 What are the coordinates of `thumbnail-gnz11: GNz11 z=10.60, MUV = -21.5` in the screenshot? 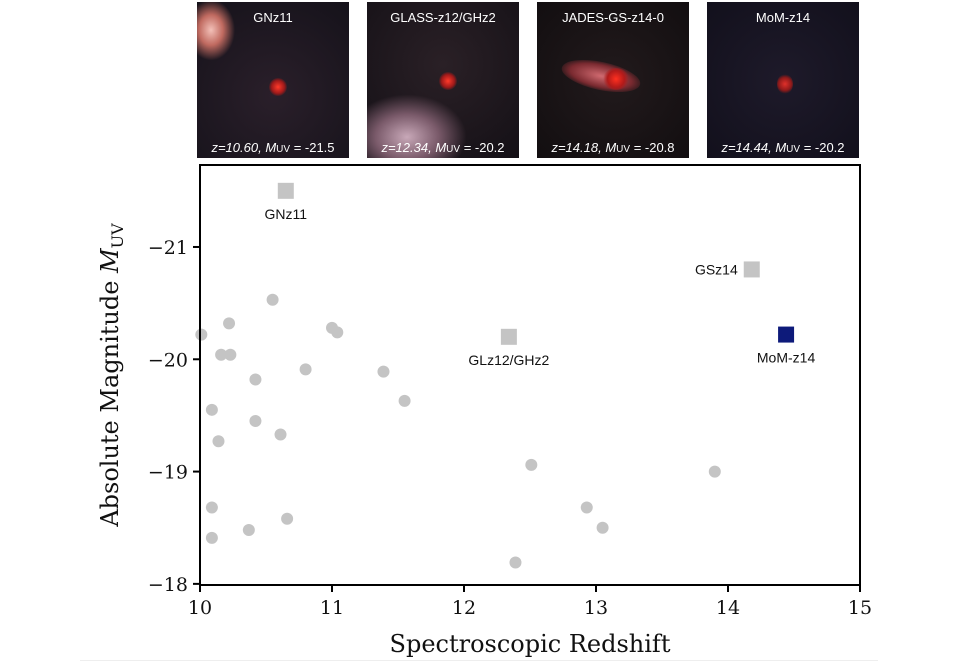 It's located at (273, 80).